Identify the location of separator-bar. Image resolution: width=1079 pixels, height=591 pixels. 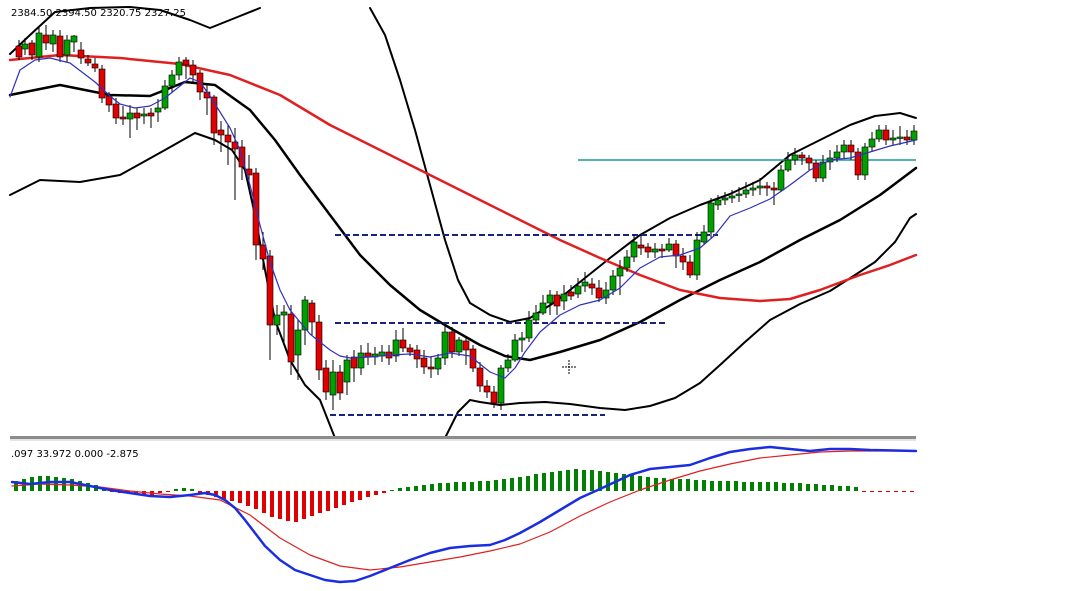
(463, 437).